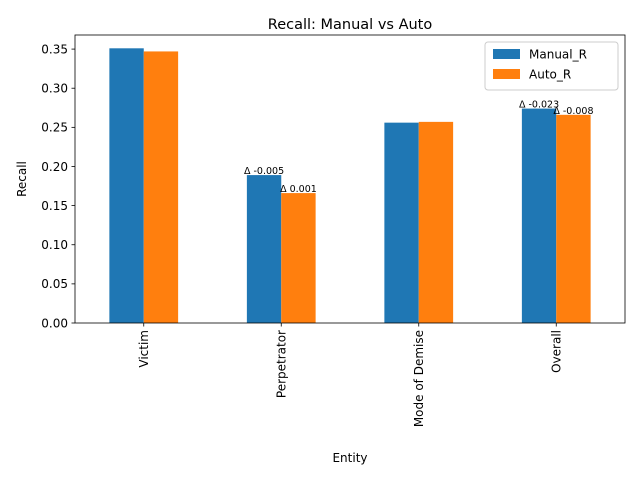 Image resolution: width=640 pixels, height=480 pixels. What do you see at coordinates (550, 75) in the screenshot?
I see `legend-label: Auto_R` at bounding box center [550, 75].